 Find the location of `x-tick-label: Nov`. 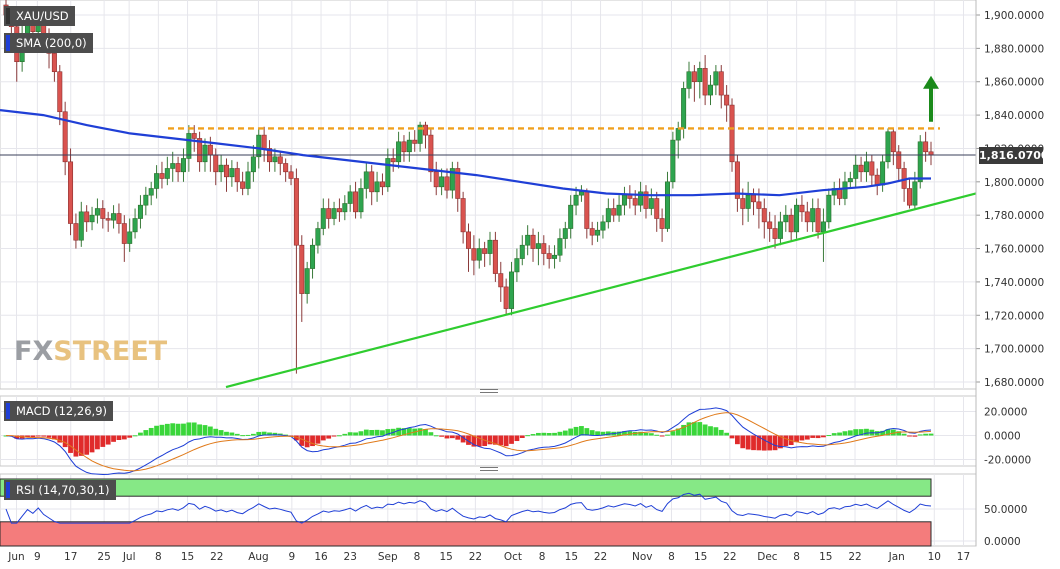

x-tick-label: Nov is located at coordinates (642, 557).